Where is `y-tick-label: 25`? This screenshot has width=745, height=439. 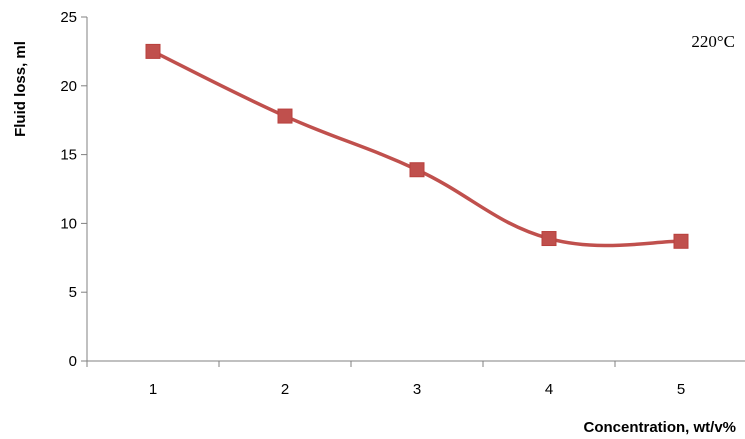 y-tick-label: 25 is located at coordinates (68, 17).